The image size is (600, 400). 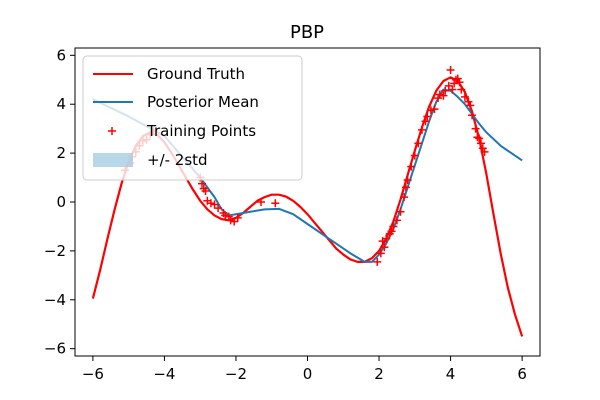 What do you see at coordinates (177, 160) in the screenshot?
I see `legend-std-band-label: +/- 2std` at bounding box center [177, 160].